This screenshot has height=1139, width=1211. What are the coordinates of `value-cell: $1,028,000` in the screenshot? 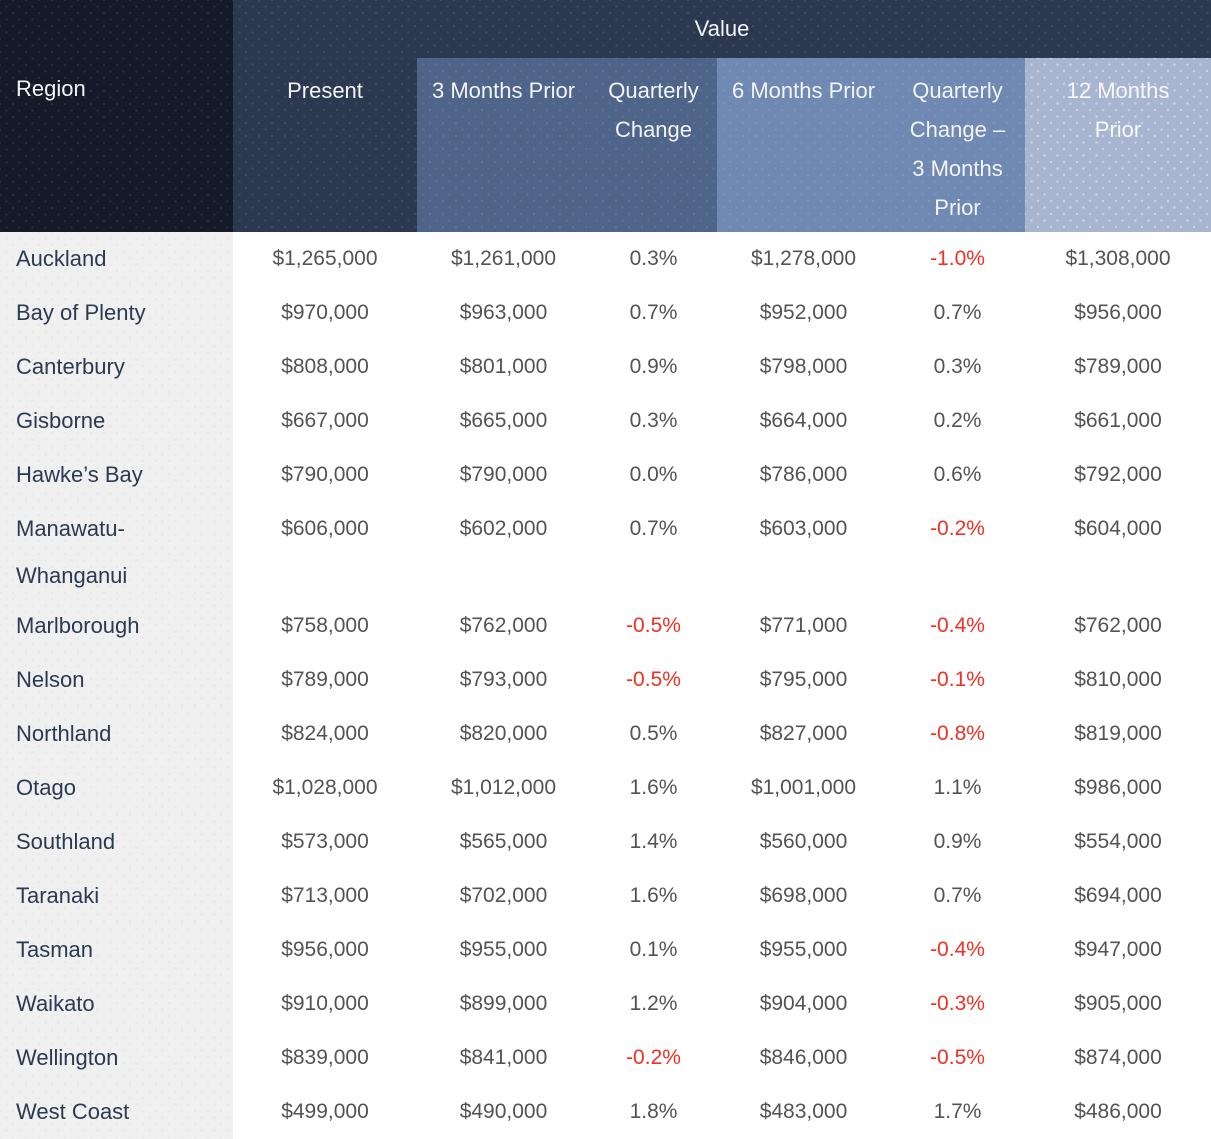 It's located at (325, 787).